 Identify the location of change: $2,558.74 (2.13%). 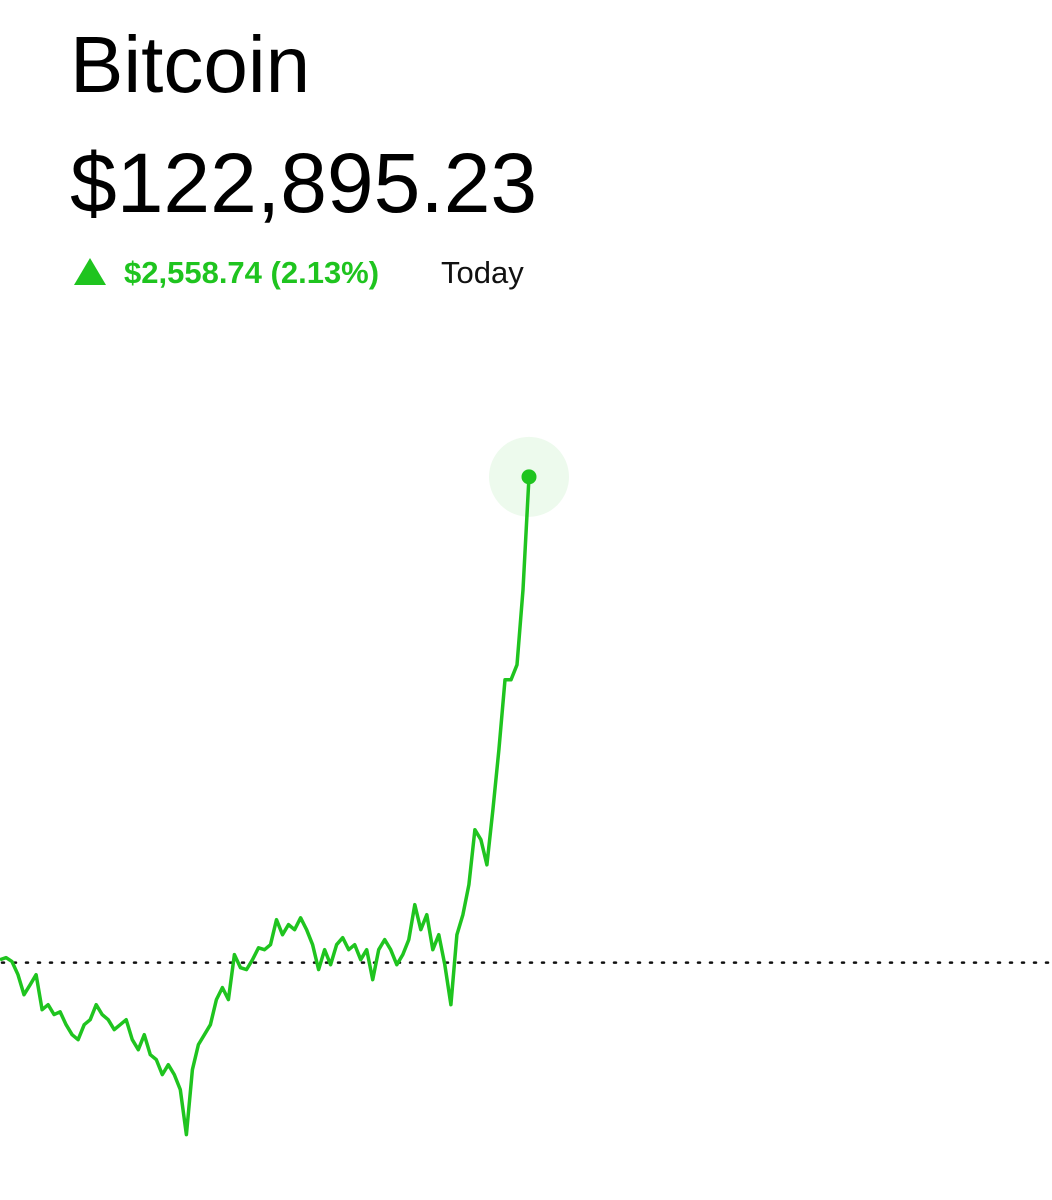
(251, 272).